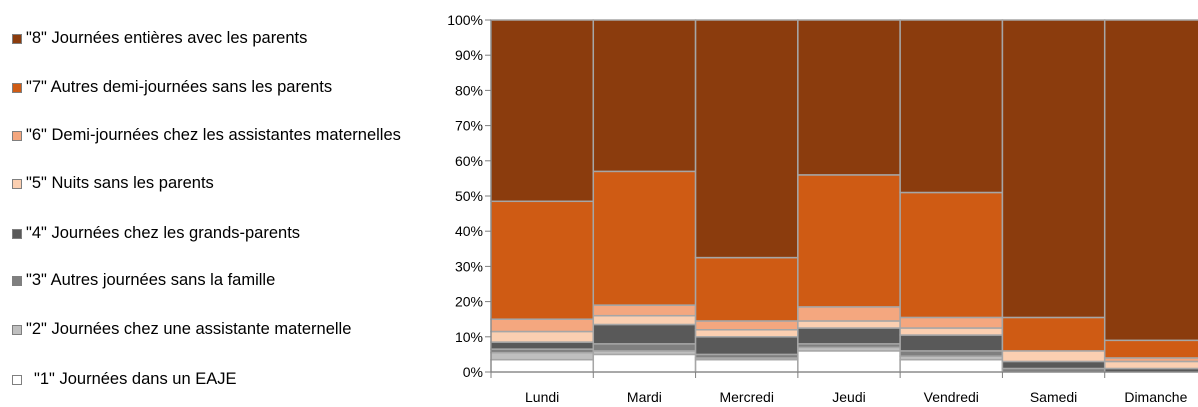 The height and width of the screenshot is (407, 1198). What do you see at coordinates (644, 347) in the screenshot?
I see `bar-segment-3-mardi` at bounding box center [644, 347].